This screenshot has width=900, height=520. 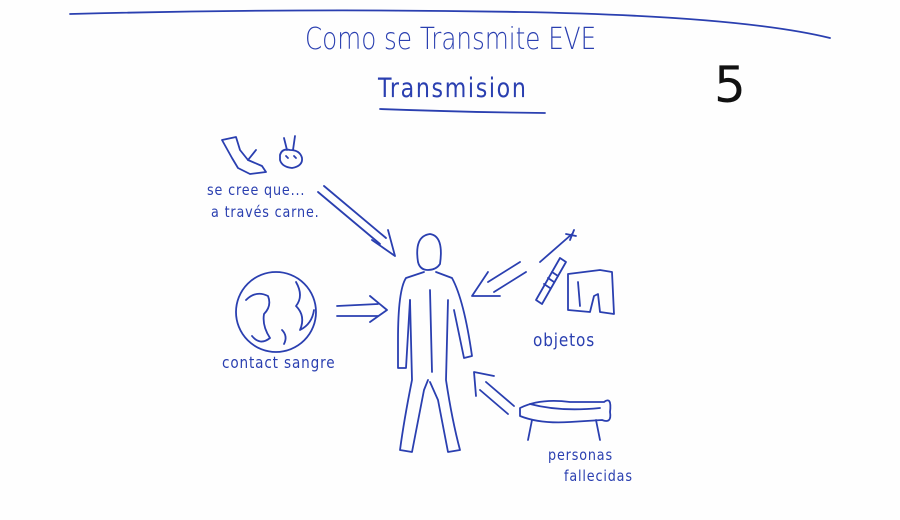 I want to click on arrow-personas, so click(x=494, y=393).